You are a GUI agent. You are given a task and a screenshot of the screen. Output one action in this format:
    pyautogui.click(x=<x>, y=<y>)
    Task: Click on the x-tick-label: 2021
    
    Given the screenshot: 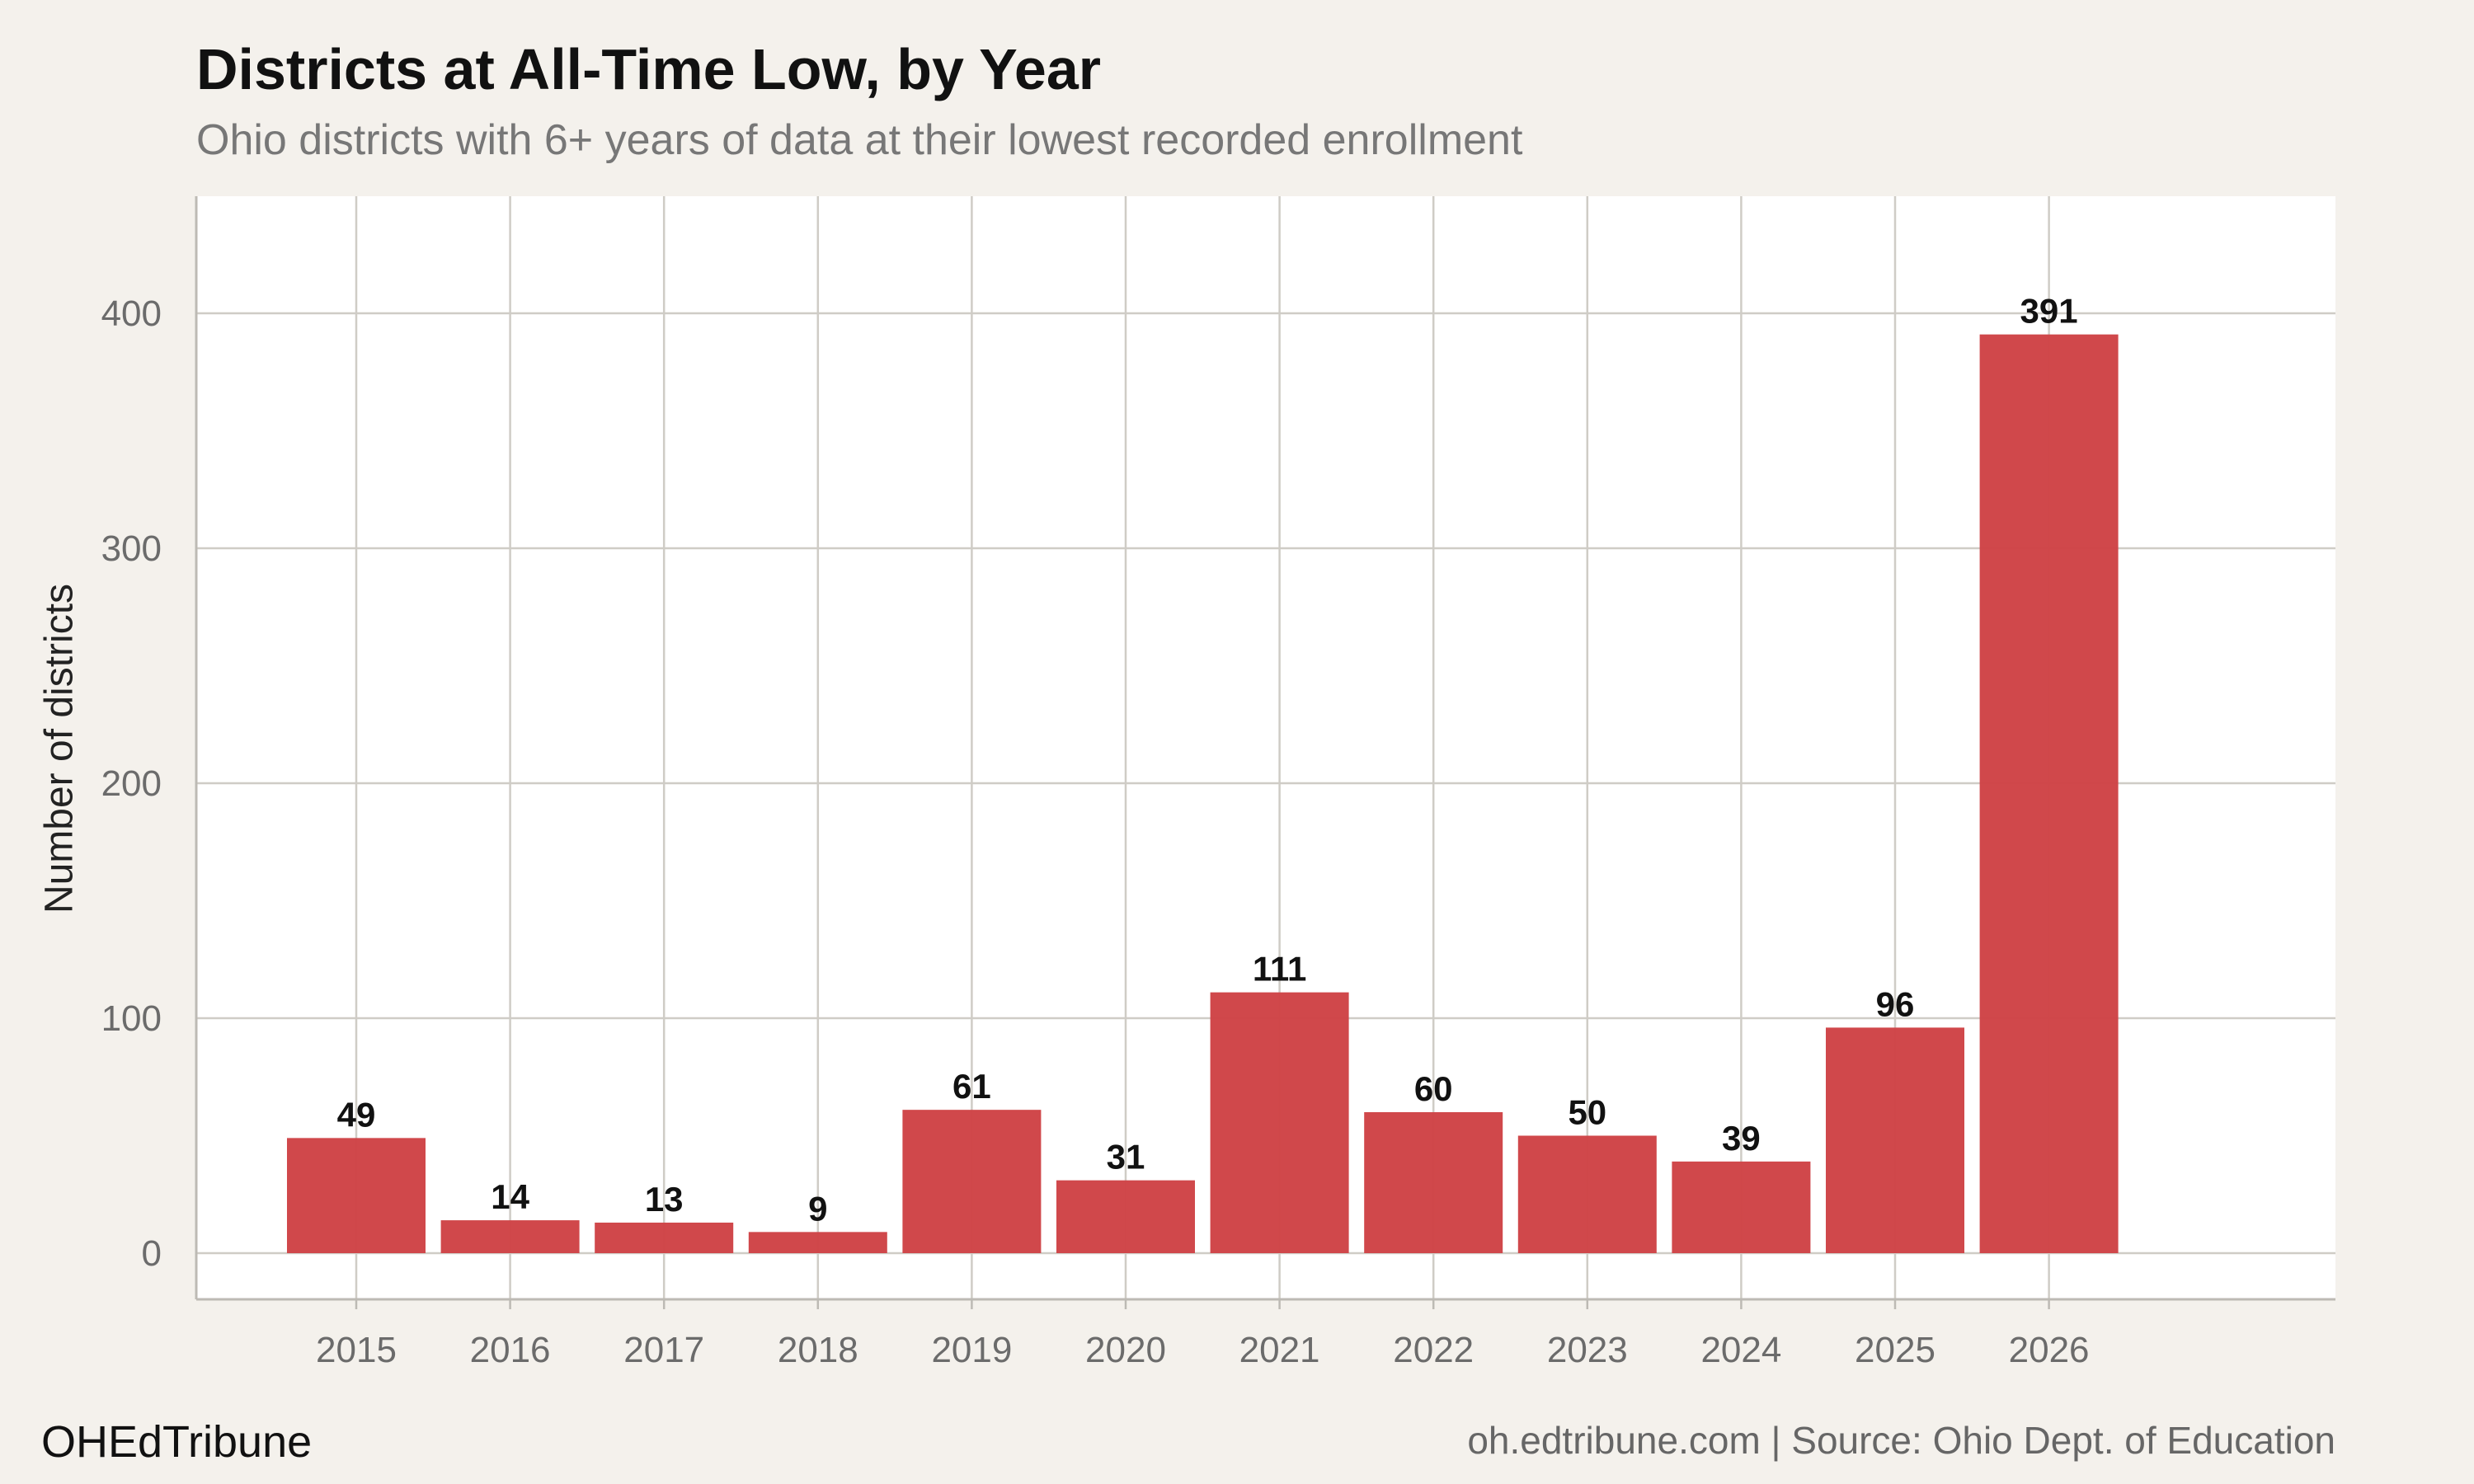 What is the action you would take?
    pyautogui.click(x=1279, y=1350)
    